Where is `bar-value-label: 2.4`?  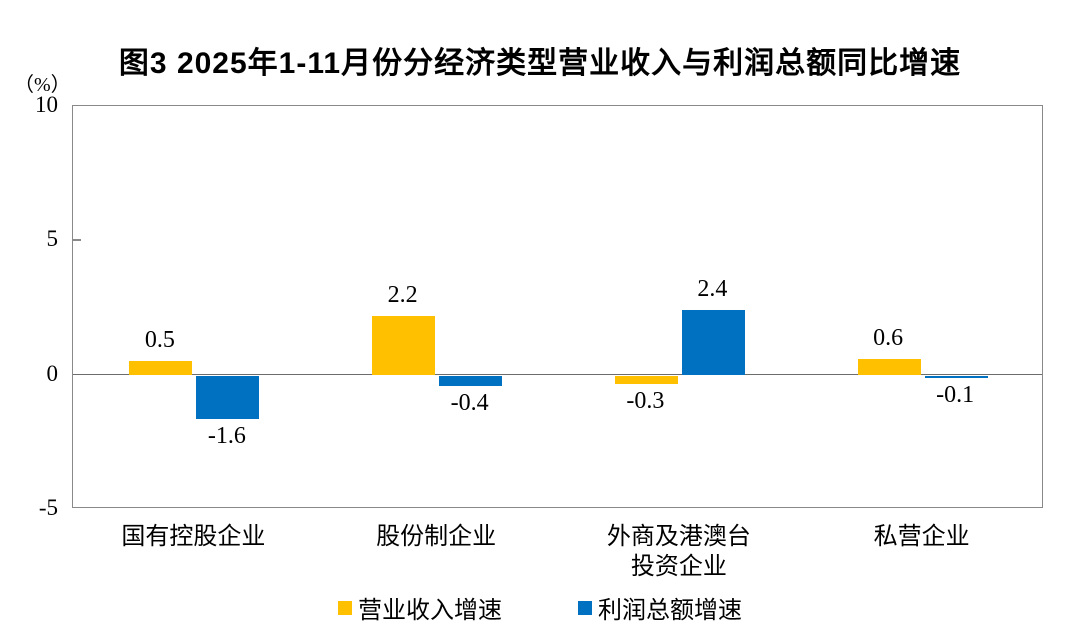
bar-value-label: 2.4 is located at coordinates (712, 289).